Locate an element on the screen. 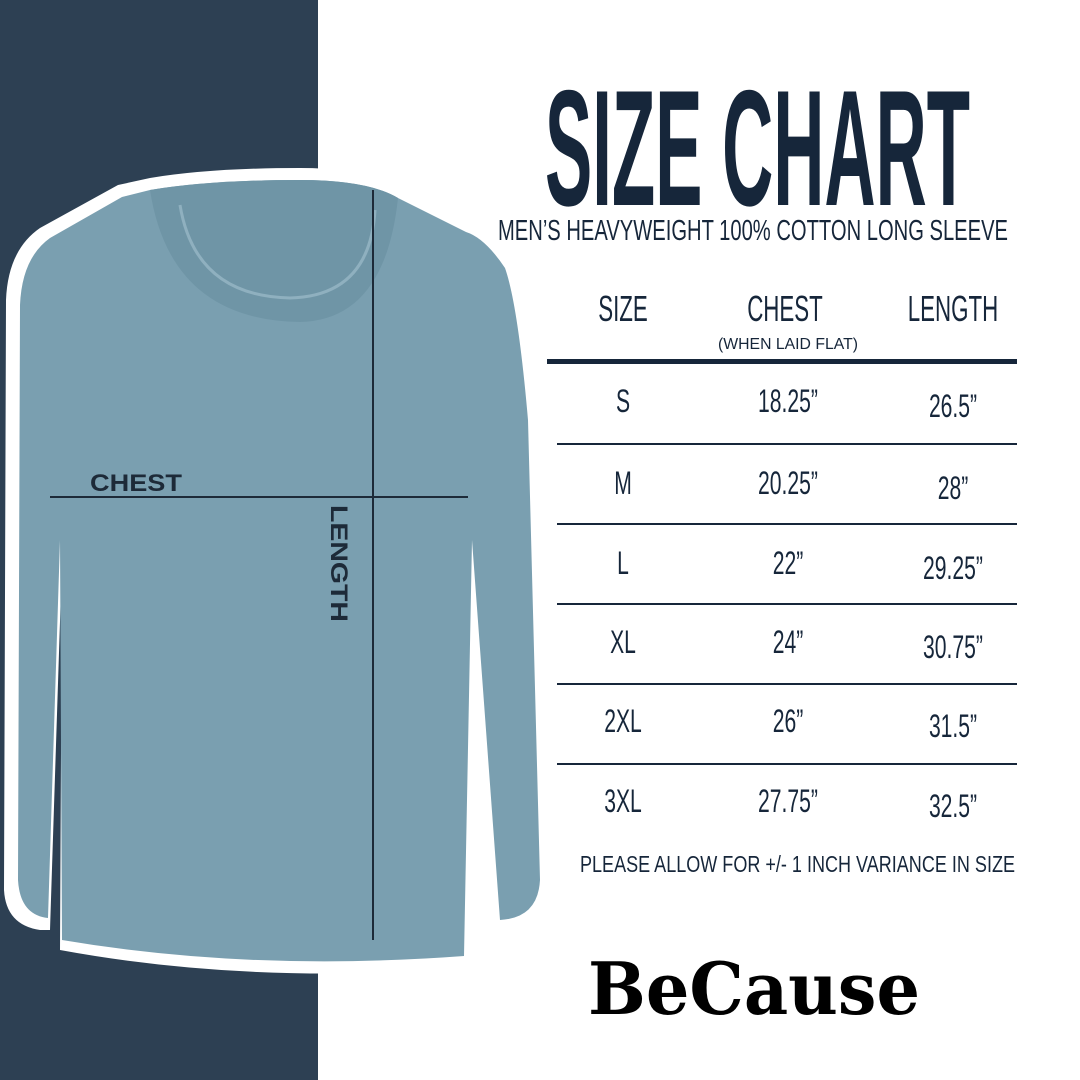 The width and height of the screenshot is (1080, 1080). chest-label: CHEST is located at coordinates (136, 483).